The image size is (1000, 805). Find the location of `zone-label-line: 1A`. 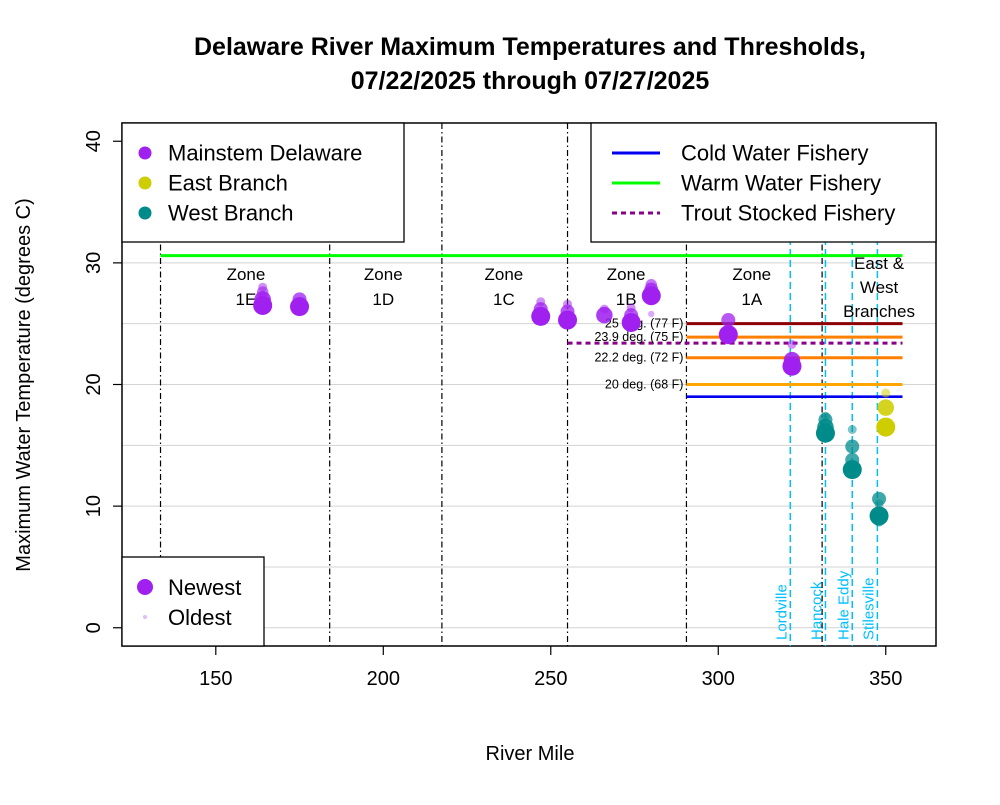

zone-label-line: 1A is located at coordinates (751, 299).